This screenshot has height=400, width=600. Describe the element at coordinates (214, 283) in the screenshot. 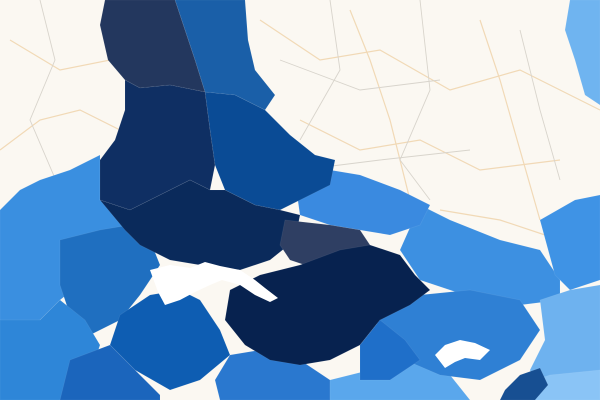

I see `lake-central-icon` at that location.